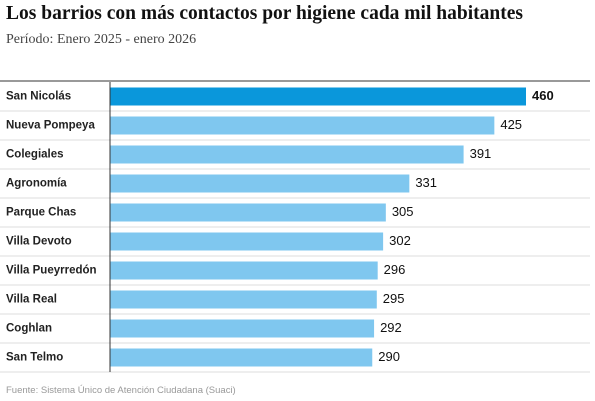 The height and width of the screenshot is (401, 595). Describe the element at coordinates (34, 358) in the screenshot. I see `category-label: San Telmo` at that location.